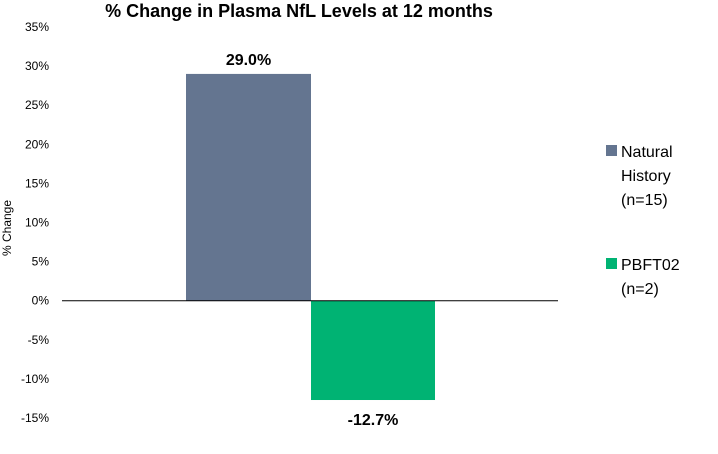  What do you see at coordinates (39, 340) in the screenshot?
I see `y-tick-label: -5%` at bounding box center [39, 340].